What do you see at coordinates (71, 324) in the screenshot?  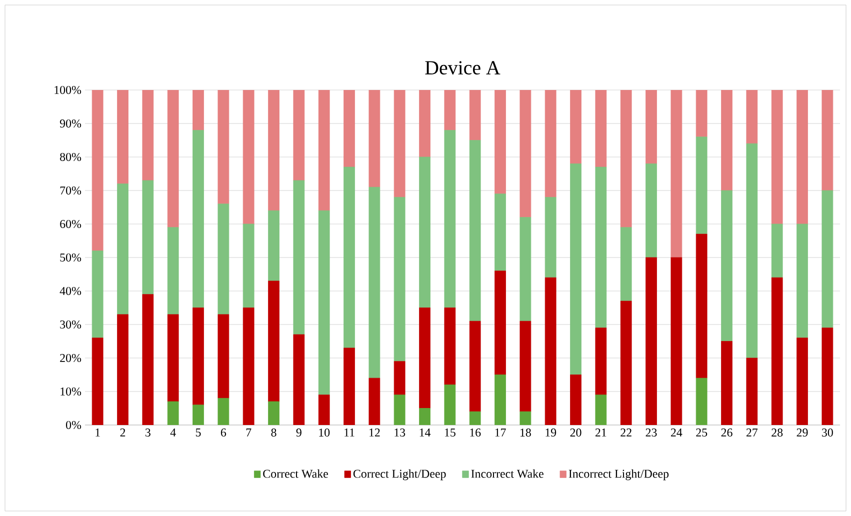 I see `y-tick-label: 30%` at bounding box center [71, 324].